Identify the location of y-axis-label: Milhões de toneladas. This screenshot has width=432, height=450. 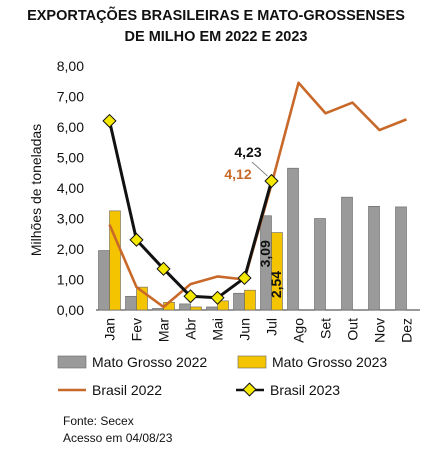
(36, 190).